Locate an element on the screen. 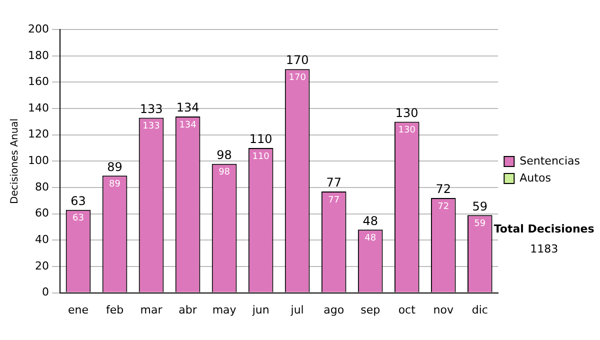  y-tick-label: 20 is located at coordinates (41, 265).